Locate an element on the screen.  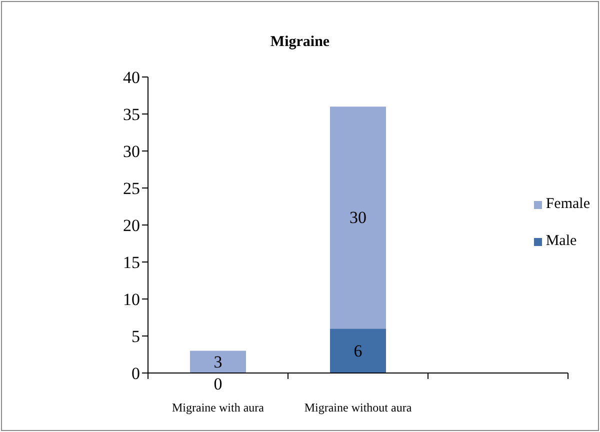
legend-label: Female is located at coordinates (568, 204).